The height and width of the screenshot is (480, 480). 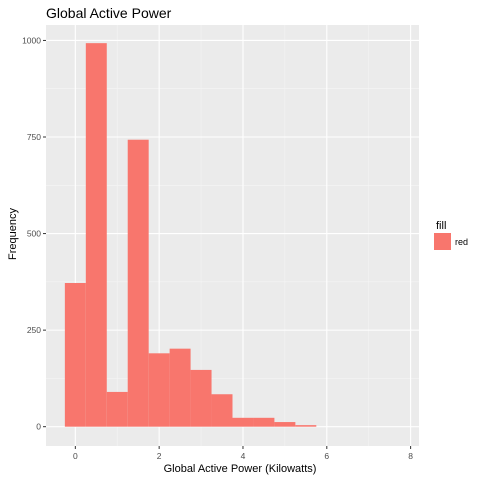 I want to click on y-tick-label: 500, so click(x=34, y=234).